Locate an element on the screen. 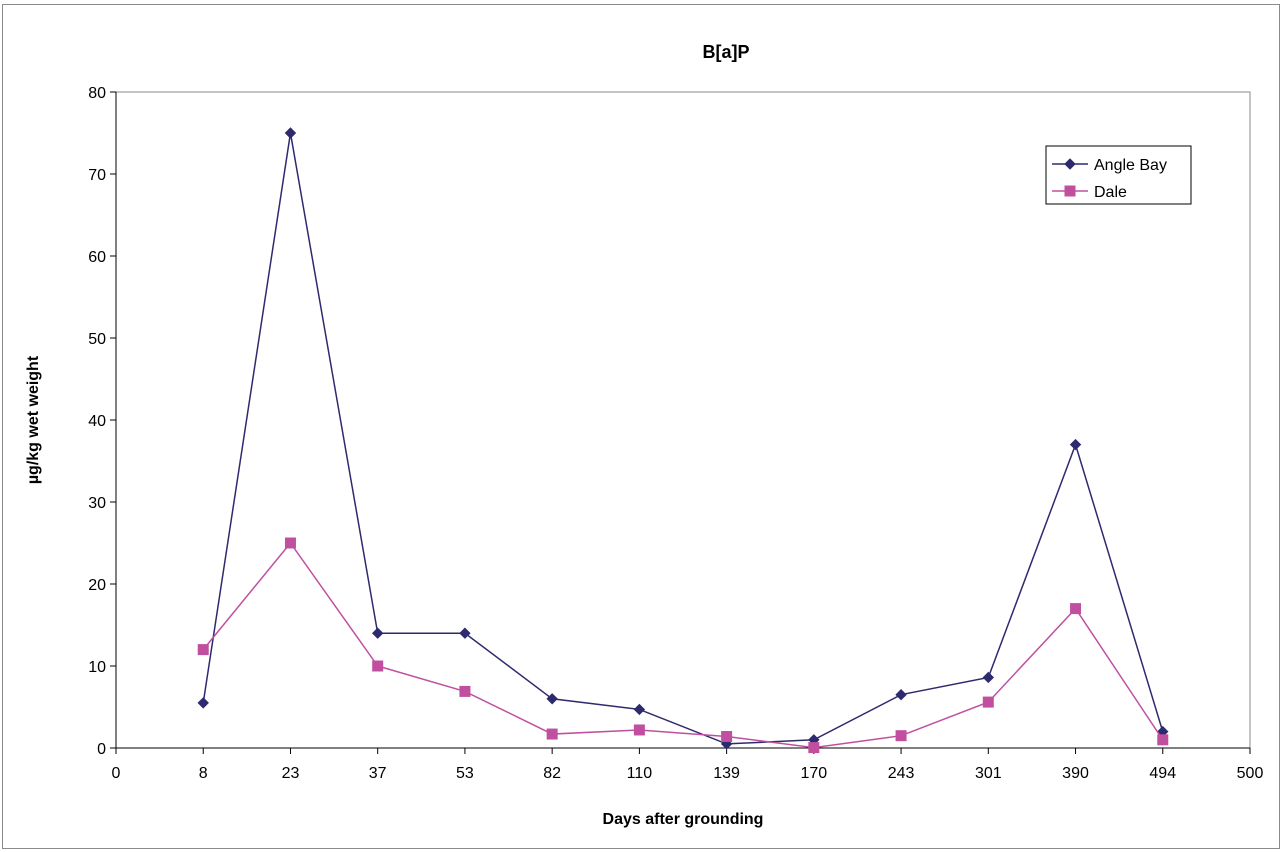 The image size is (1284, 852). legend: Angle Bay Dale is located at coordinates (1118, 175).